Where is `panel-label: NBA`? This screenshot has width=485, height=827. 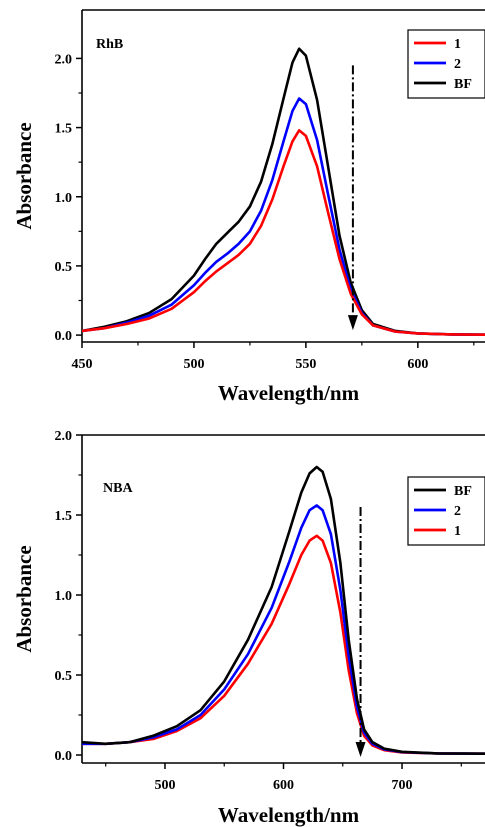
panel-label: NBA is located at coordinates (118, 488).